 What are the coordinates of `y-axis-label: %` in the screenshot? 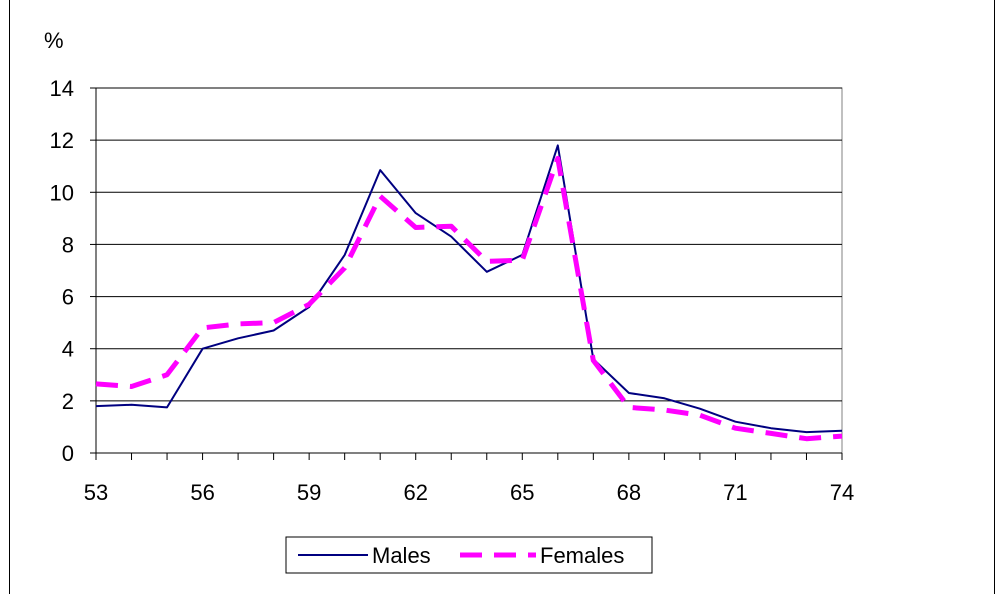 It's located at (54, 40).